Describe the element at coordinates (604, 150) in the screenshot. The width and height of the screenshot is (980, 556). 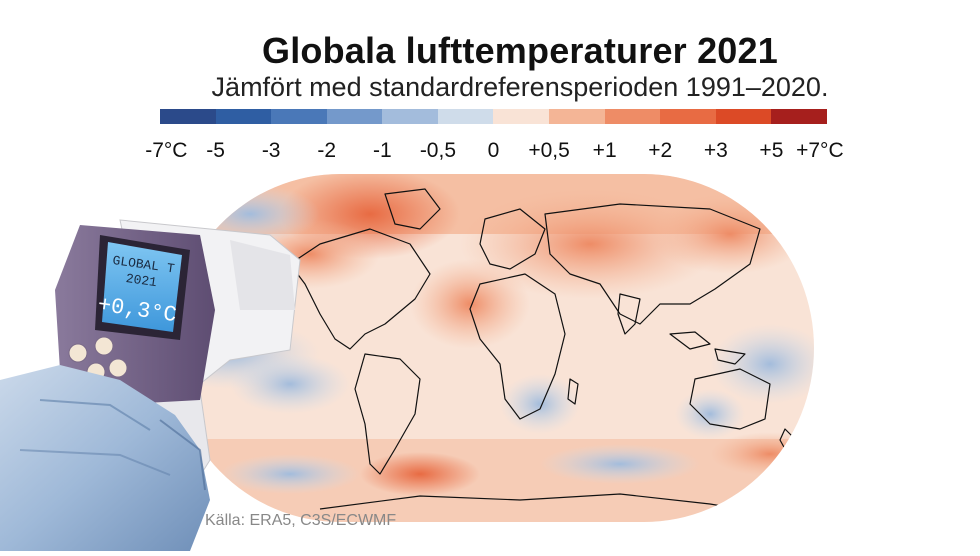
I see `color-scale-tick-label: +1` at that location.